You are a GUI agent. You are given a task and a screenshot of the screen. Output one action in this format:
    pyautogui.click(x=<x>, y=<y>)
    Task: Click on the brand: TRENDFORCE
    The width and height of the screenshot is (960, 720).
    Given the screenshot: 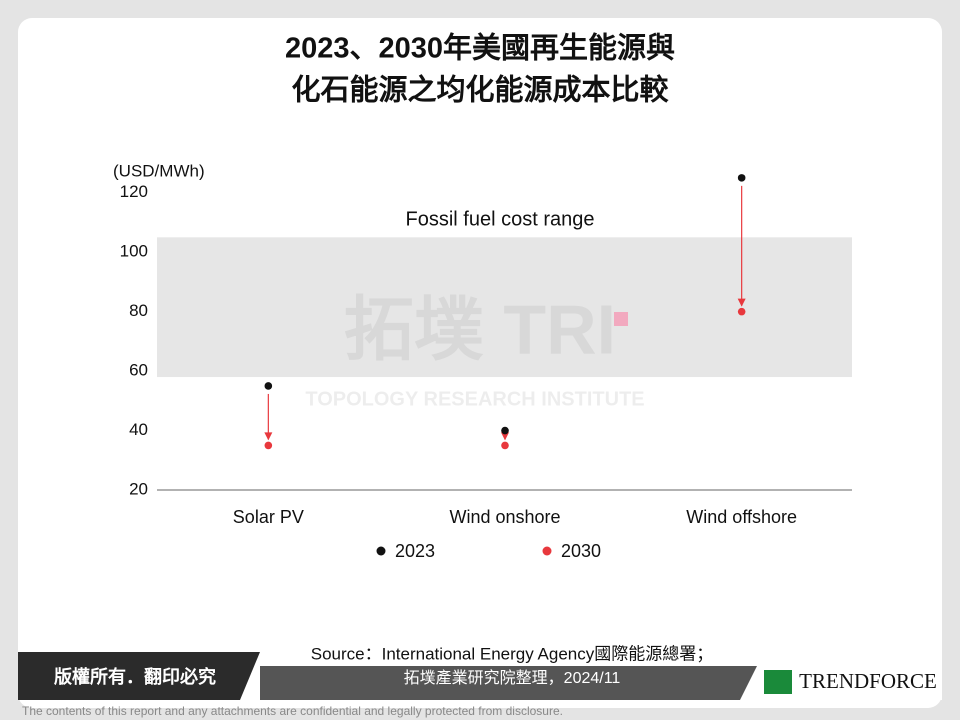 What is the action you would take?
    pyautogui.click(x=868, y=681)
    